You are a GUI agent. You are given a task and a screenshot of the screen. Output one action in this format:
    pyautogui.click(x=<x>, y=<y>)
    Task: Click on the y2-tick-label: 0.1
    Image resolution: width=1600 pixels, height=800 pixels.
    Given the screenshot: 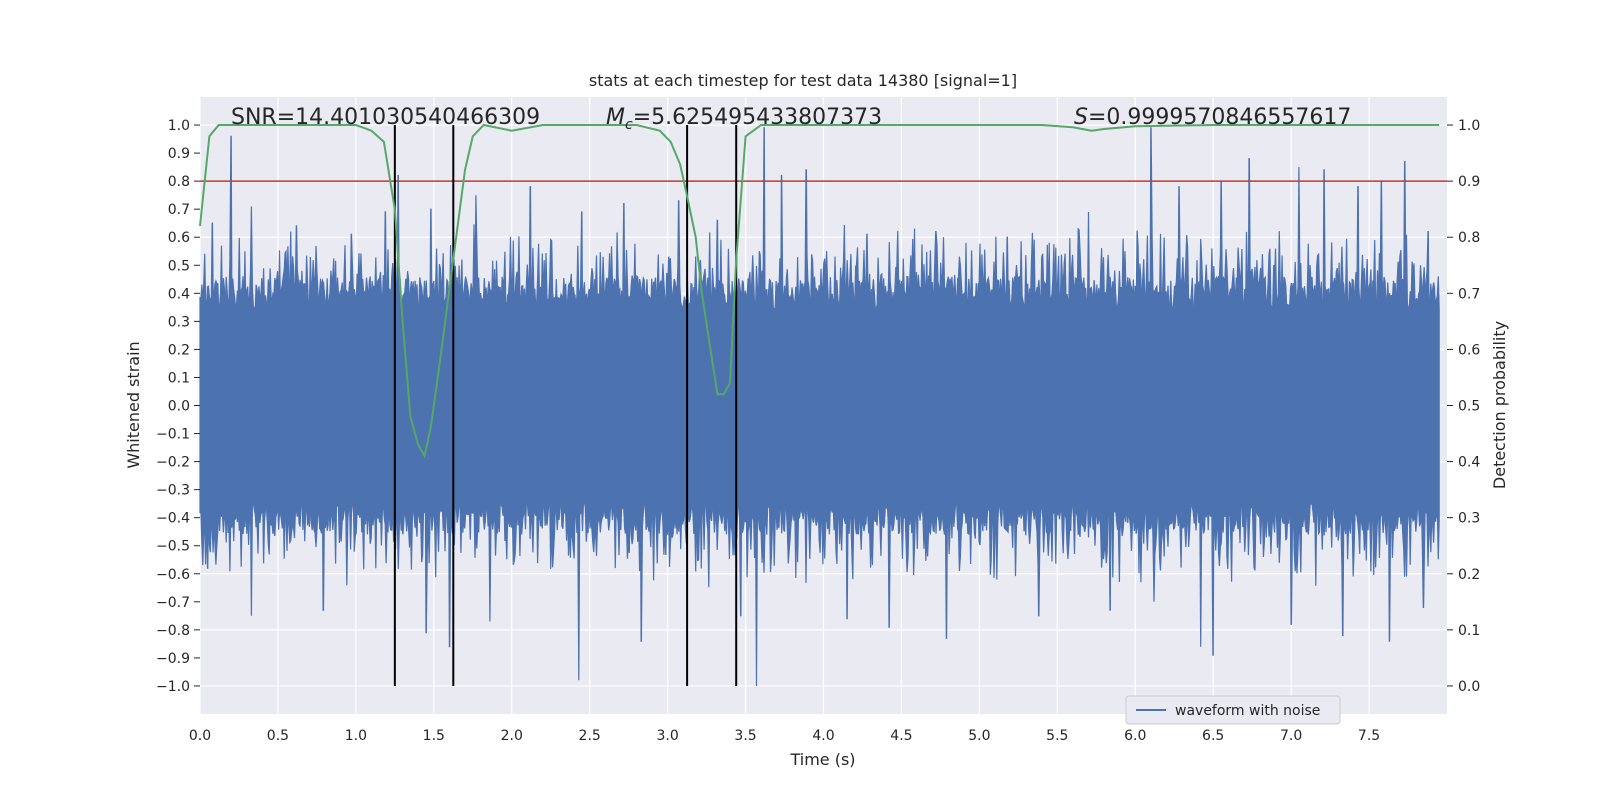 What is the action you would take?
    pyautogui.click(x=1469, y=631)
    